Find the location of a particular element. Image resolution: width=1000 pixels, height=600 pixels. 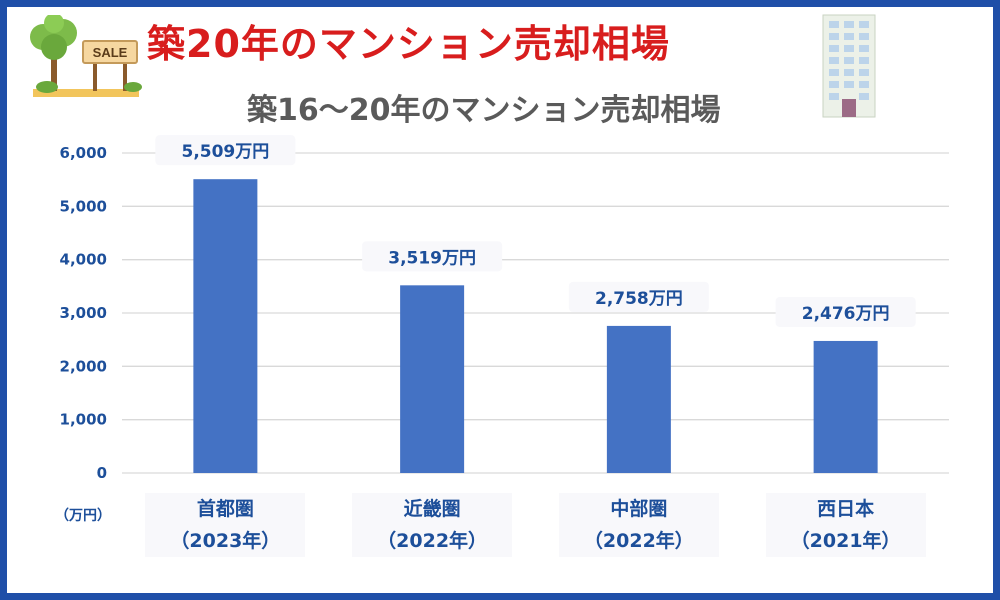

y-tick-label: 1,000 is located at coordinates (83, 420).